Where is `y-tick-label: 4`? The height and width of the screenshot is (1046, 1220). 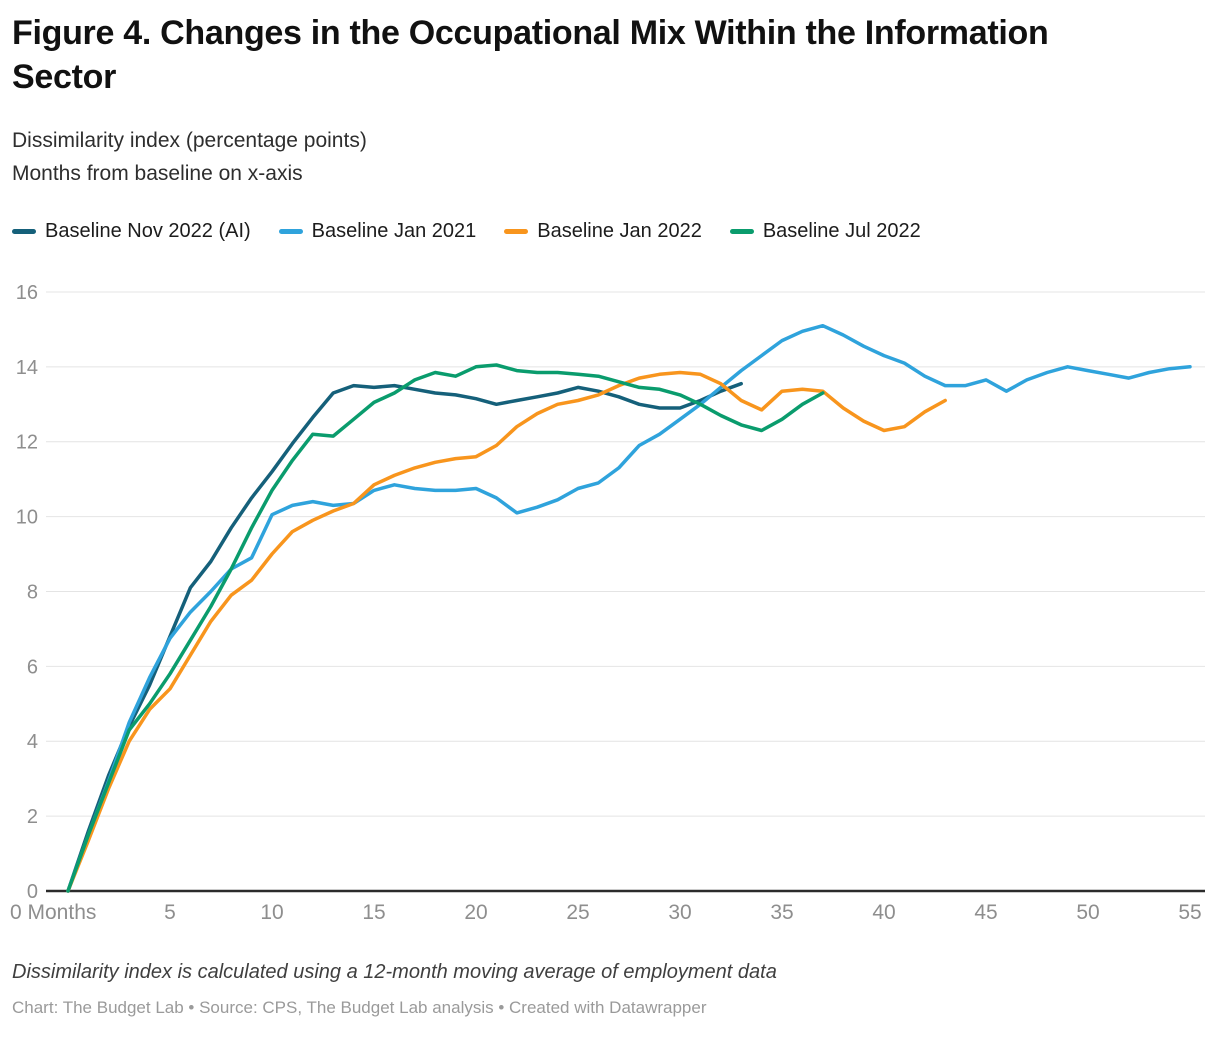
y-tick-label: 4 is located at coordinates (32, 742).